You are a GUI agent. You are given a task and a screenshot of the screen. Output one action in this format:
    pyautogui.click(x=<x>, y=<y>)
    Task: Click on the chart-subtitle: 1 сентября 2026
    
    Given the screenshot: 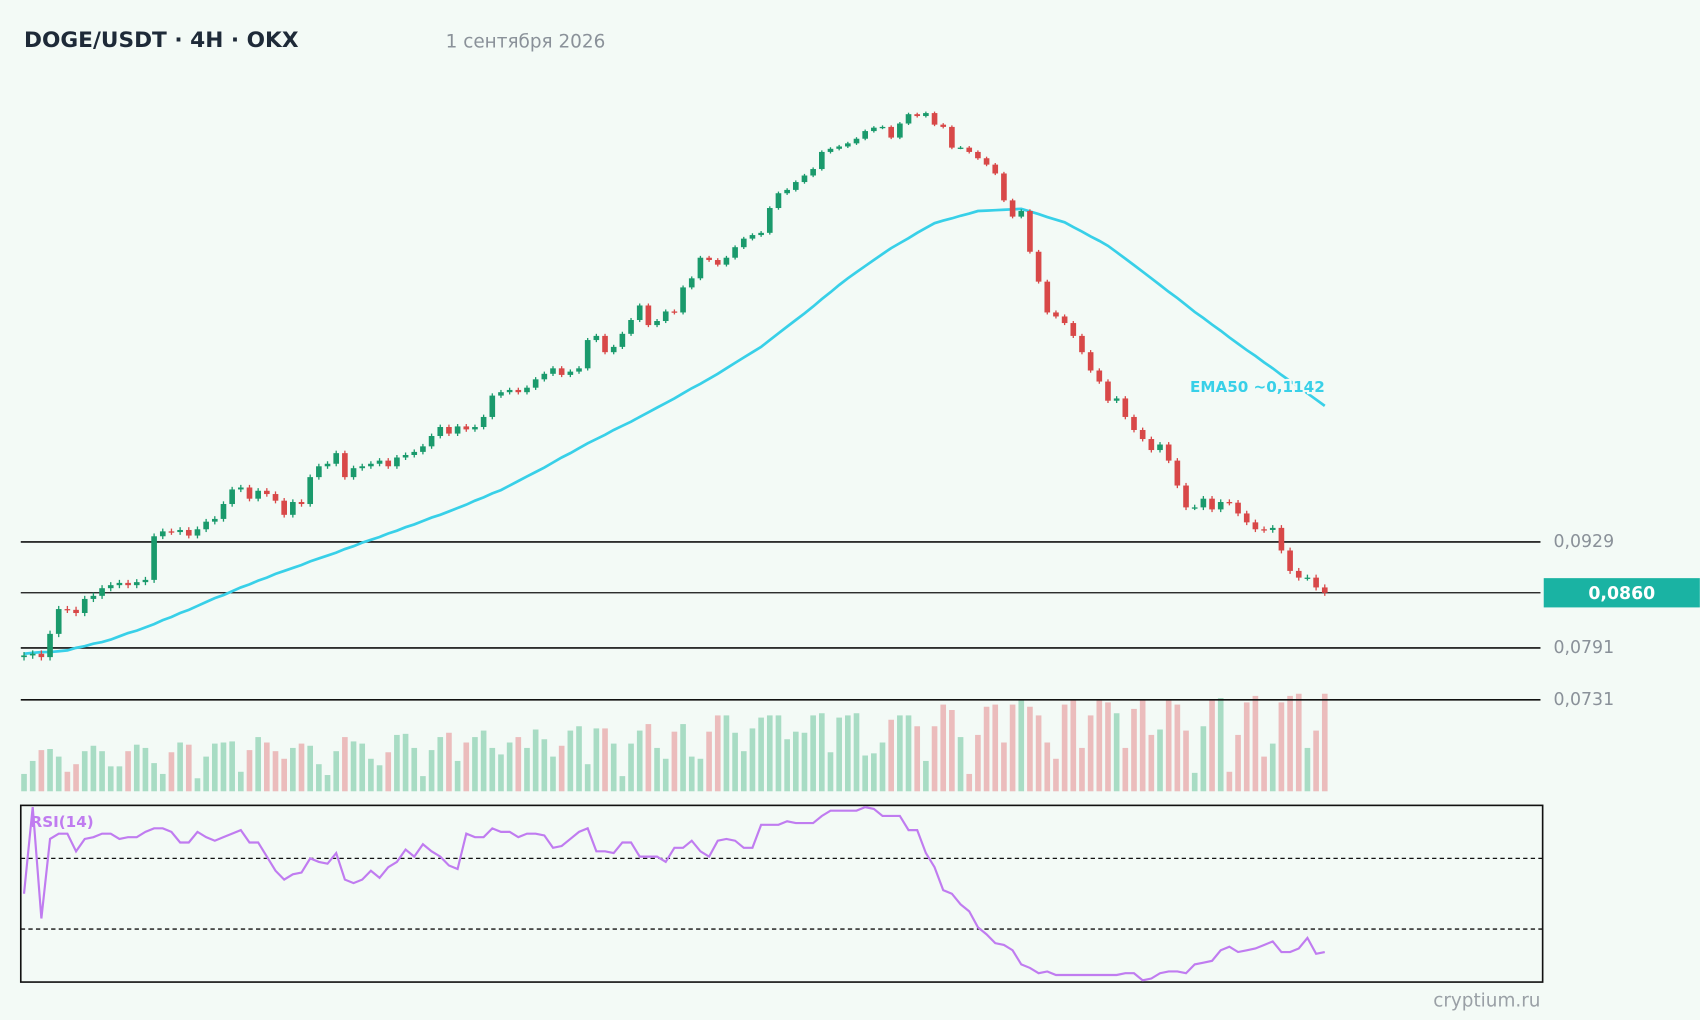 What is the action you would take?
    pyautogui.click(x=526, y=41)
    